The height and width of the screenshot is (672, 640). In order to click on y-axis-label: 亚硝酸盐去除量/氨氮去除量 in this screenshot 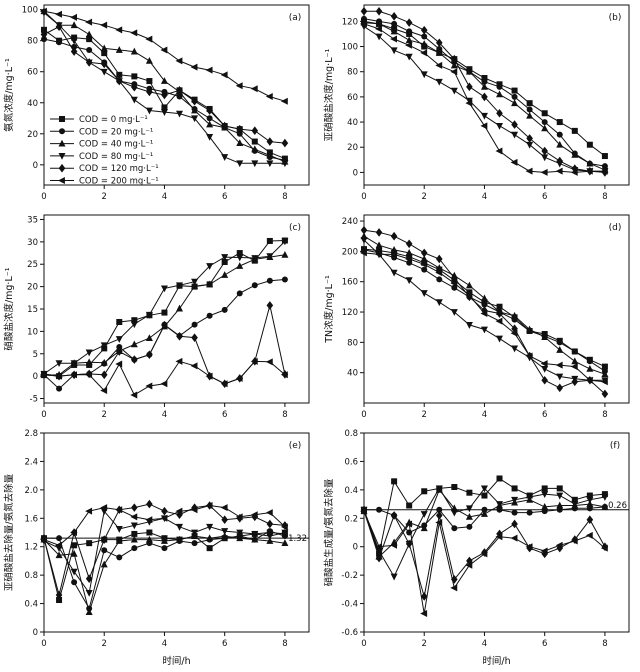, I will do `click(9, 532)`.